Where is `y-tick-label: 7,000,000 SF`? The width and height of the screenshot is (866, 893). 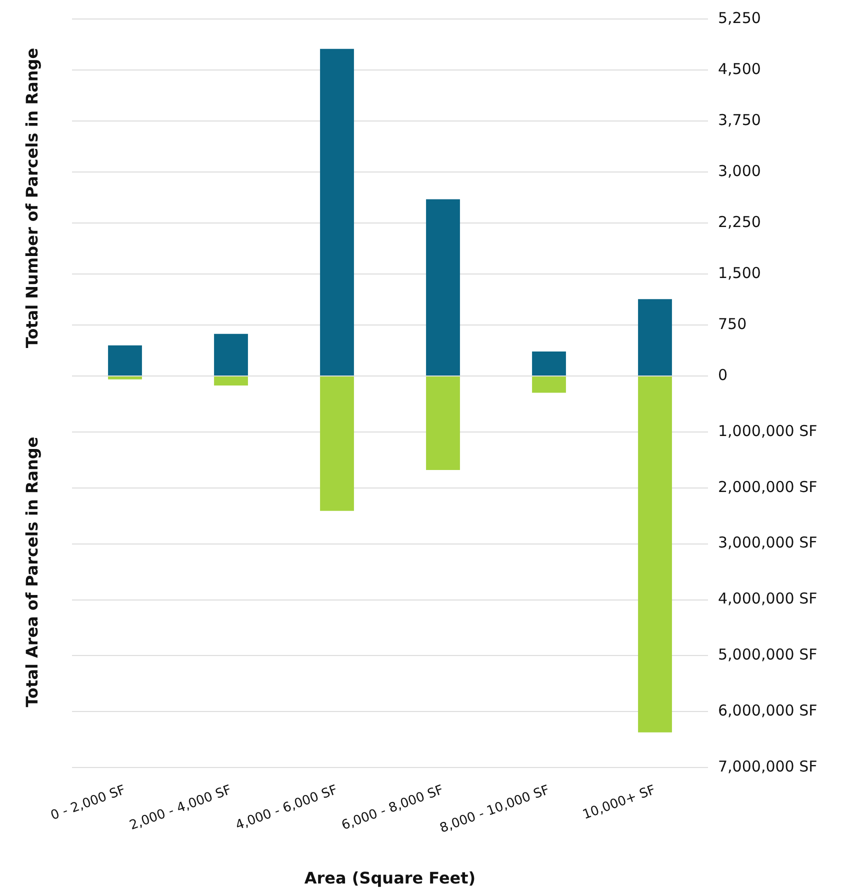
y-tick-label: 7,000,000 SF is located at coordinates (768, 767).